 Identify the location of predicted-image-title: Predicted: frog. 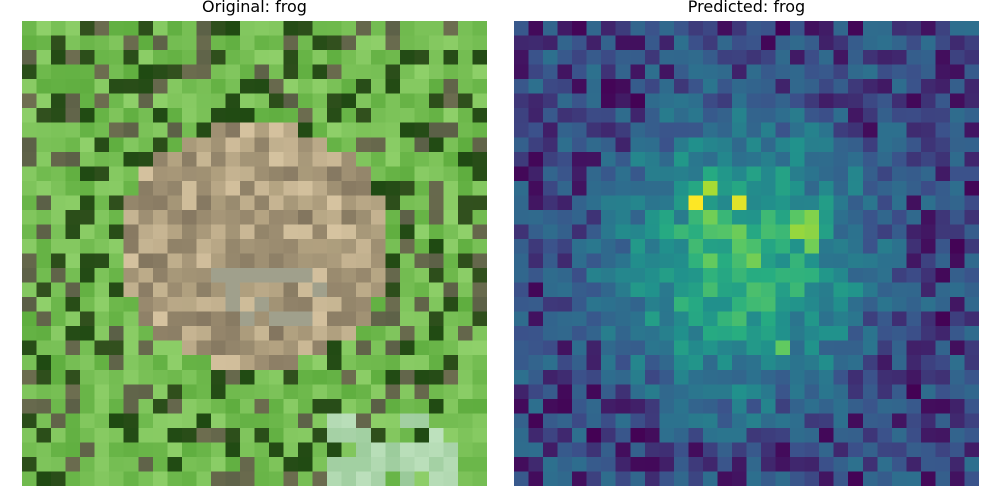
(746, 8).